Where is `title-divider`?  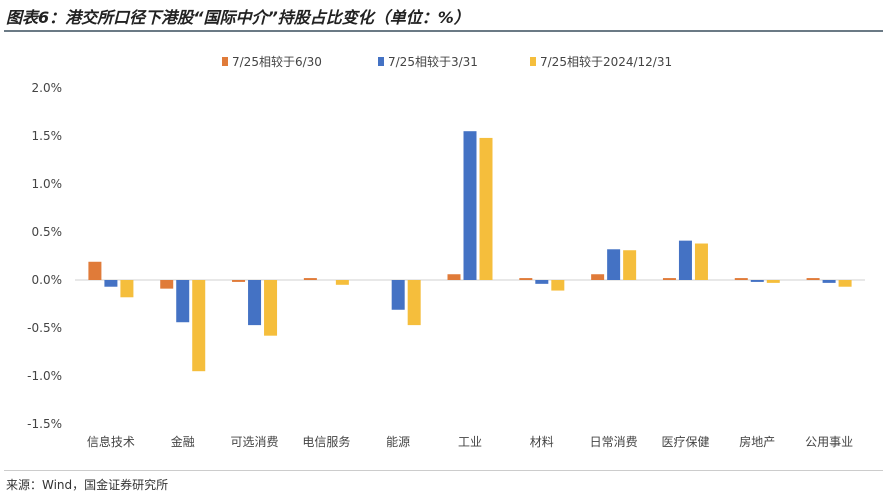
title-divider is located at coordinates (443, 31).